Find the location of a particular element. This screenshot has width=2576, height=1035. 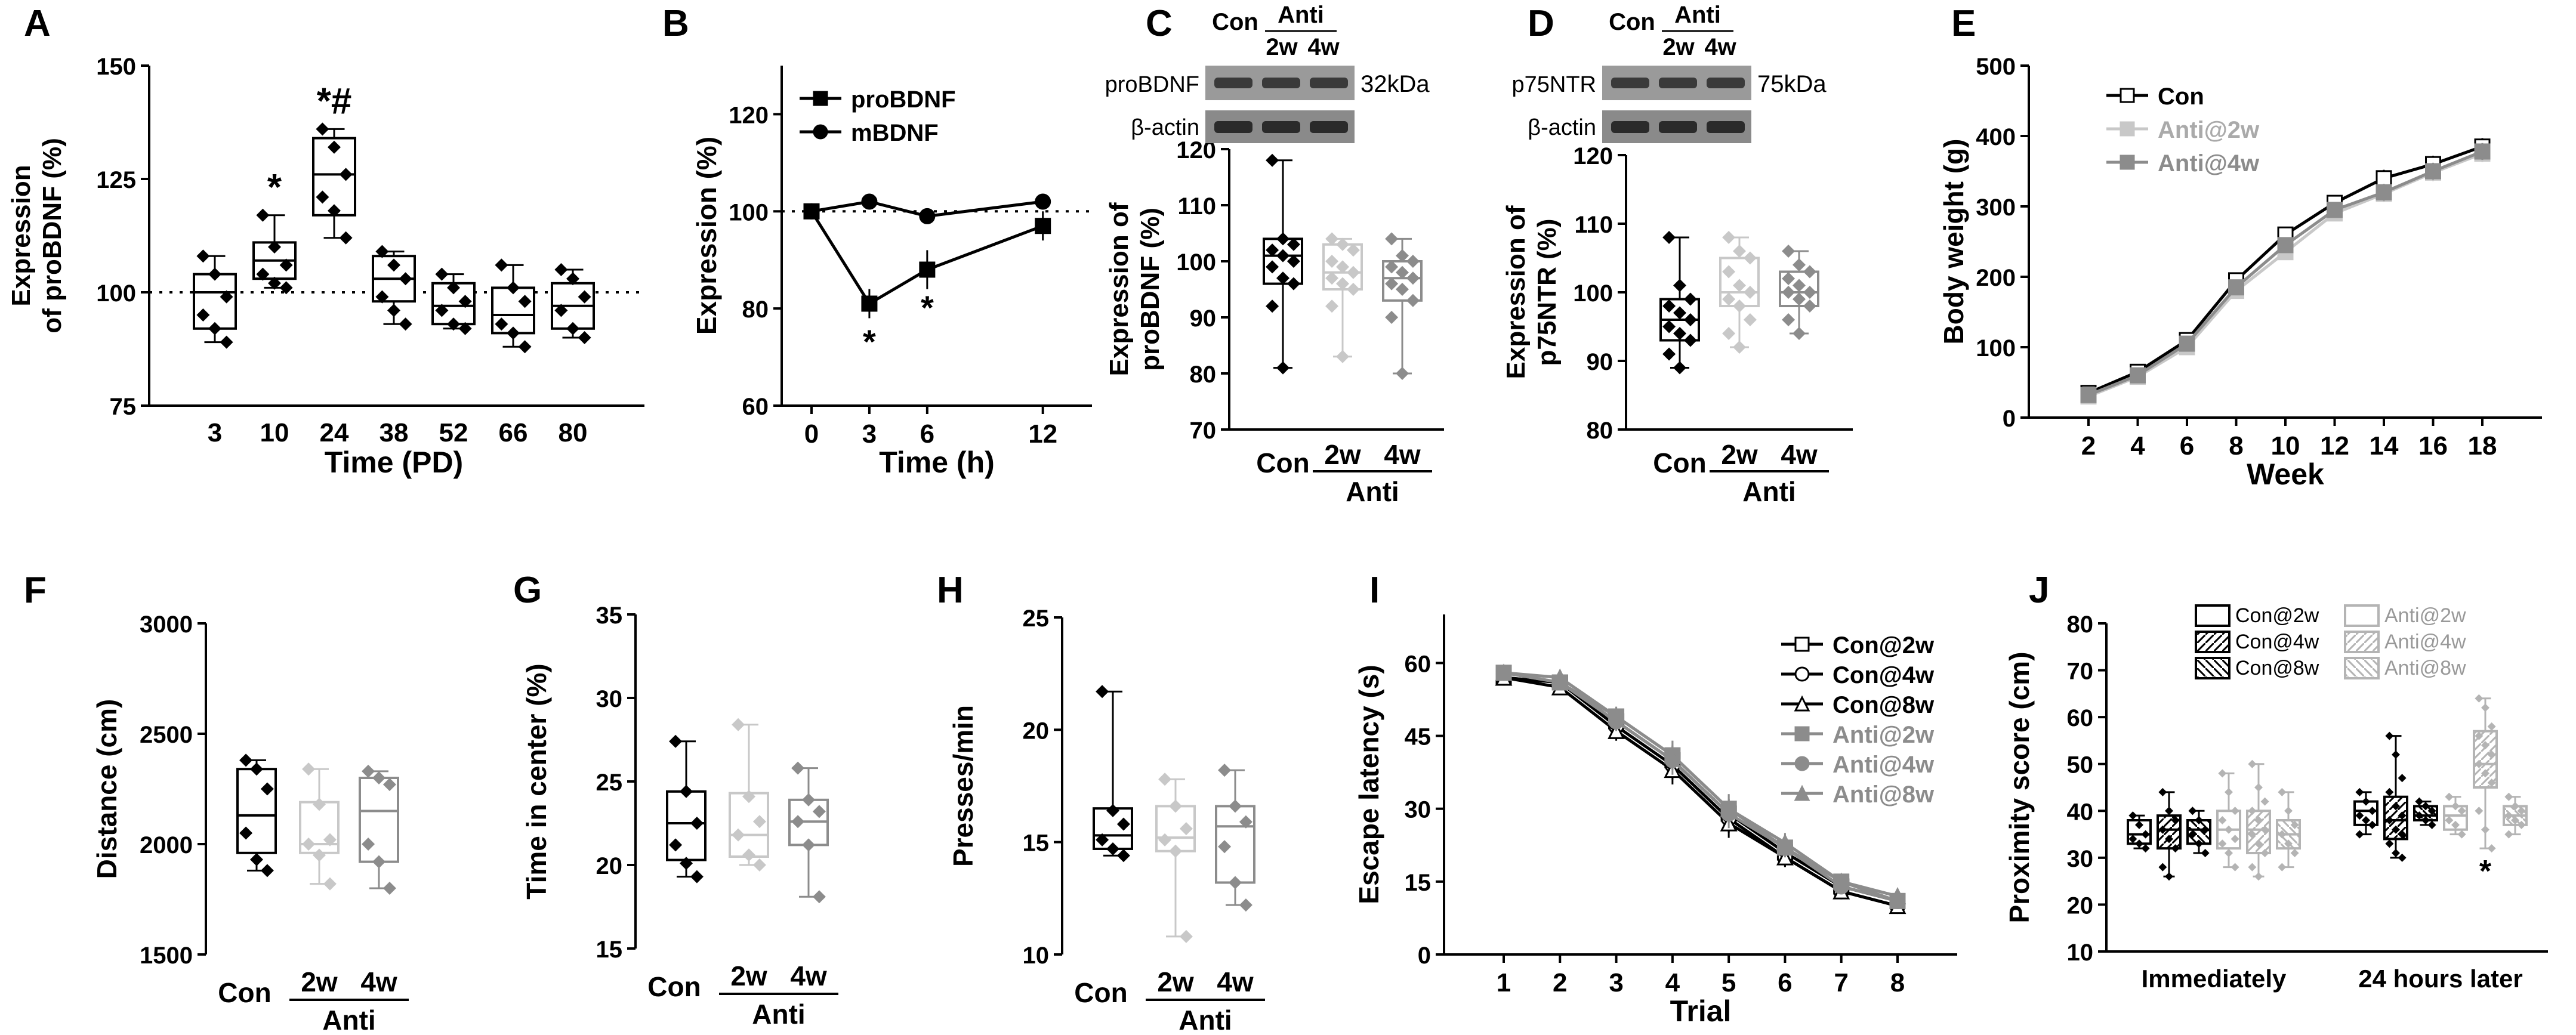

series-line is located at coordinates (2285, 275).